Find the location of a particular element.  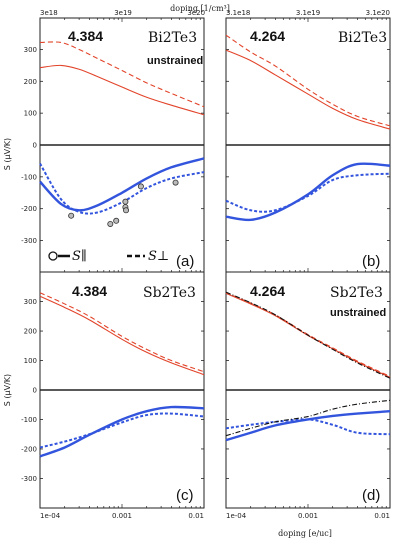

panel-markers is located at coordinates (123, 203).